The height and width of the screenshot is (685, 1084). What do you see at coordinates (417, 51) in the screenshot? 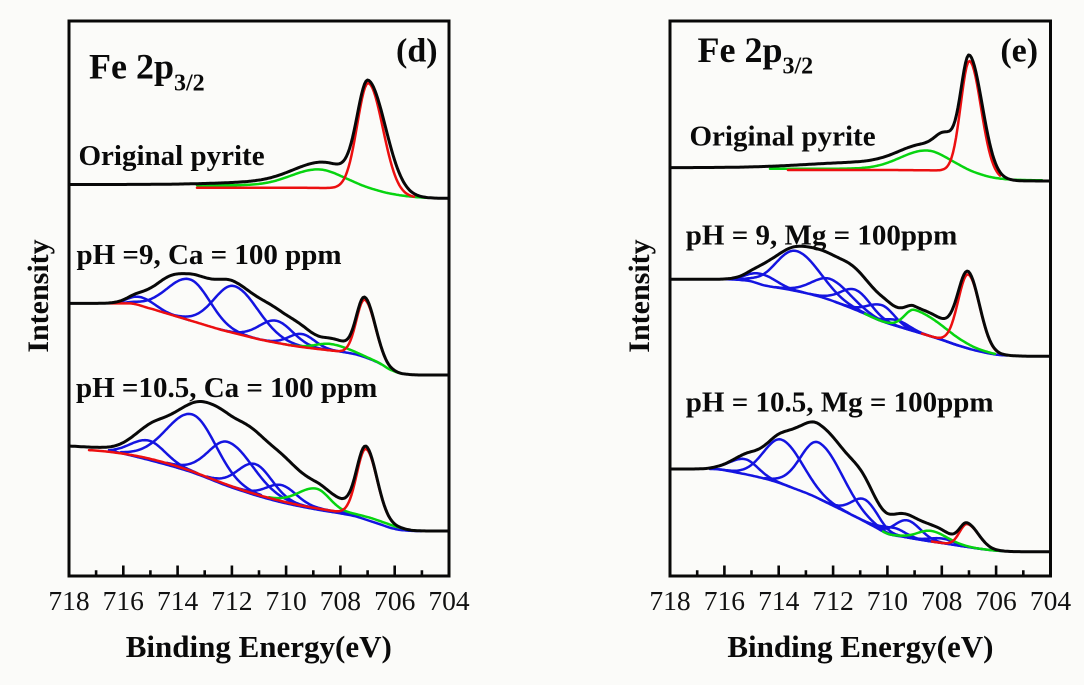
I see `svg-text: (d)` at bounding box center [417, 51].